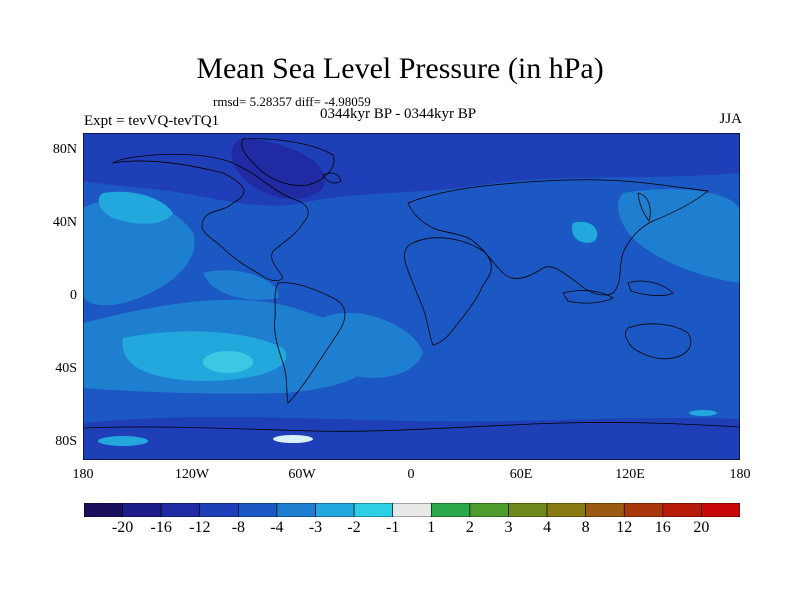 This screenshot has height=600, width=800. What do you see at coordinates (64, 222) in the screenshot?
I see `lat-tick-40n: 40N` at bounding box center [64, 222].